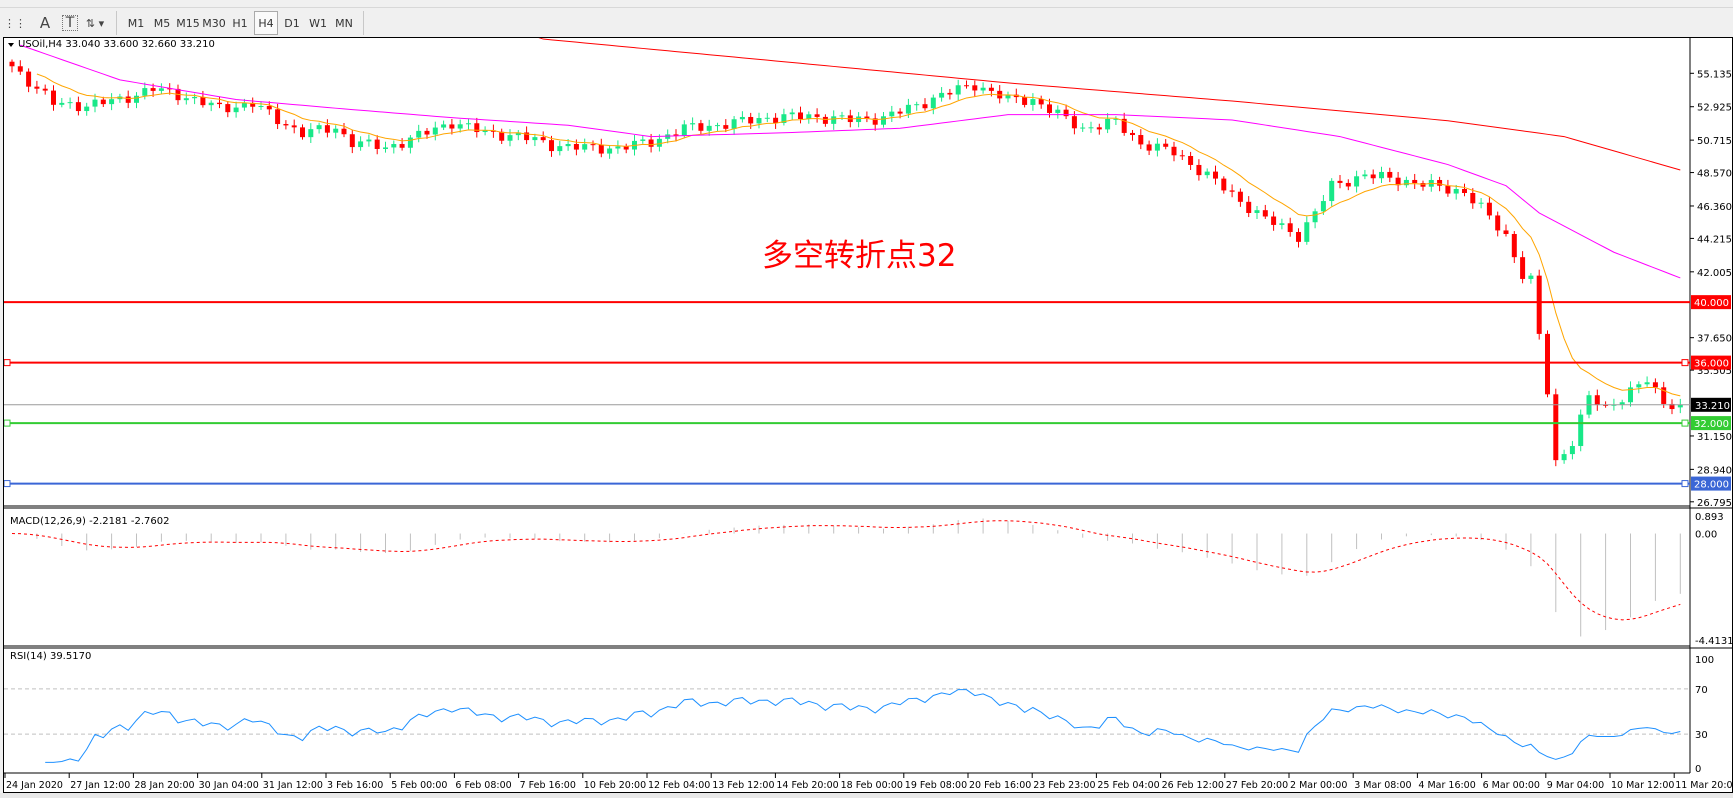  Describe the element at coordinates (1107, 103) in the screenshot. I see `ma-slow-line` at that location.